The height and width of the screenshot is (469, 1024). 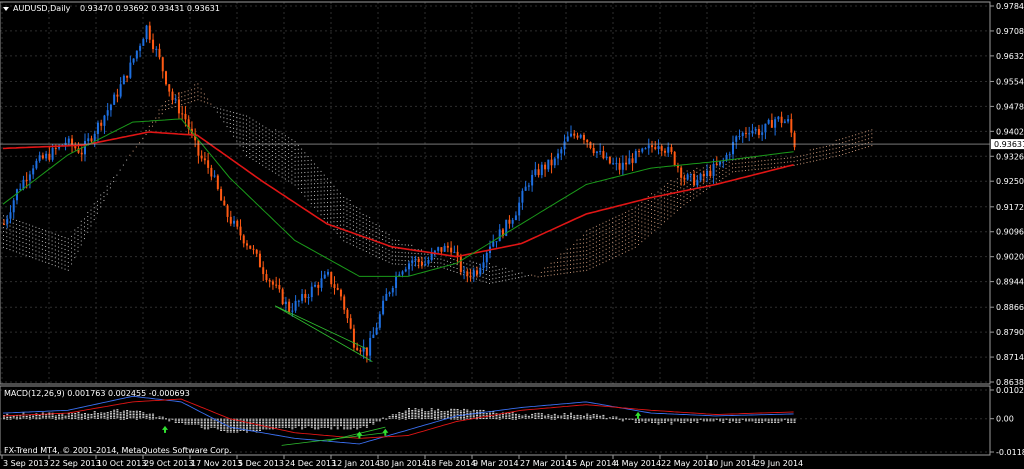 I want to click on time-tick-label: 22 May 2014, so click(x=687, y=463).